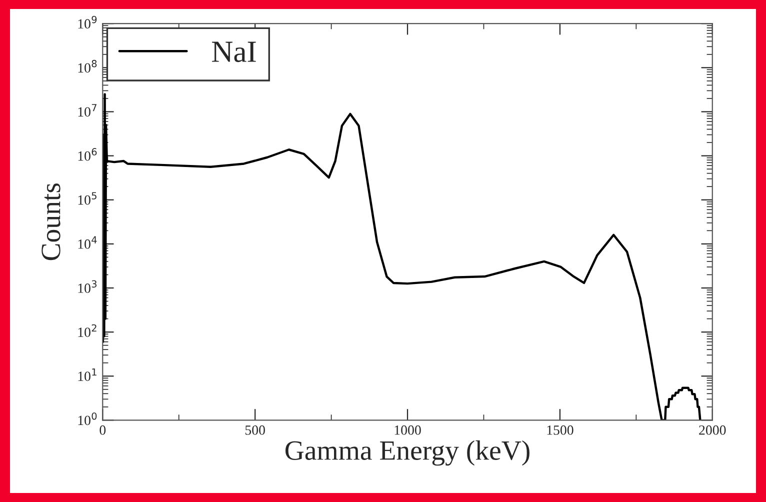 This screenshot has height=502, width=766. I want to click on y-tick-label: 10$^{0}$, so click(87, 419).